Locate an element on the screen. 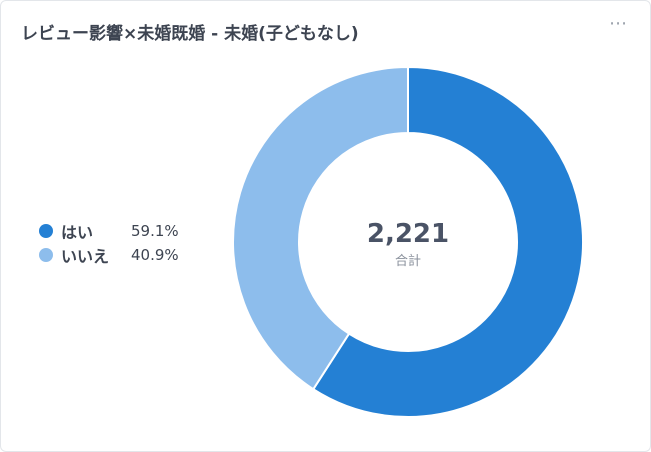 The image size is (651, 452). legend: はい 59.1% いいえ 40.9% is located at coordinates (109, 243).